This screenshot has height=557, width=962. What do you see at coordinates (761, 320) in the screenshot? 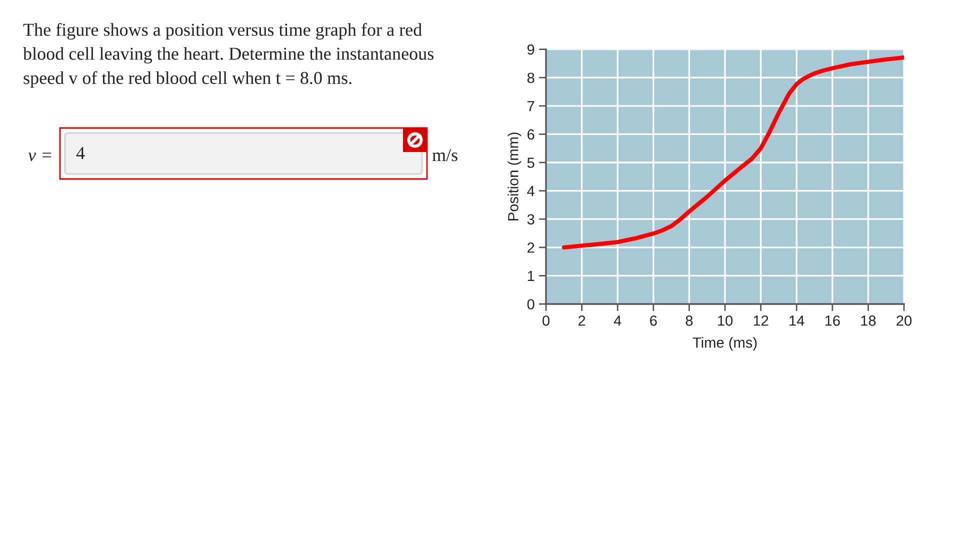
I see `x-tick-label: 12` at bounding box center [761, 320].